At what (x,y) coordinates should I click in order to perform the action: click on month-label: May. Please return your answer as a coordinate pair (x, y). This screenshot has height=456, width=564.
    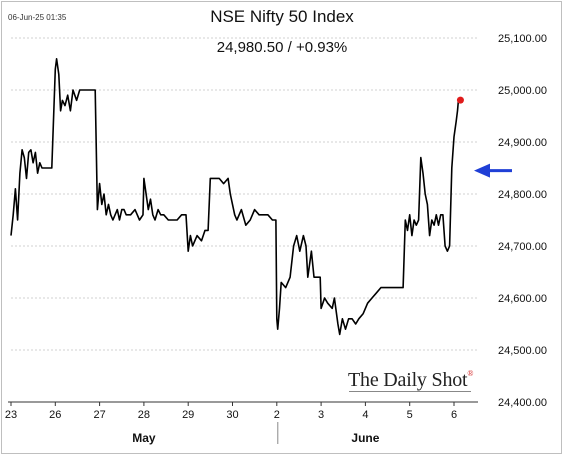
    Looking at the image, I should click on (144, 438).